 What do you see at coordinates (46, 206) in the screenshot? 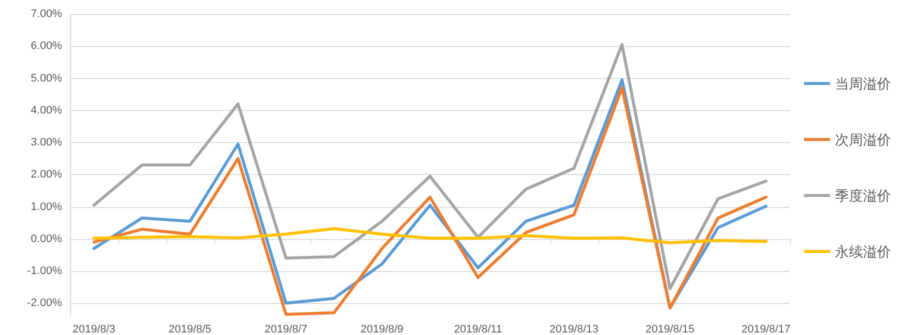
I see `y-tick-label: 1.00%` at bounding box center [46, 206].